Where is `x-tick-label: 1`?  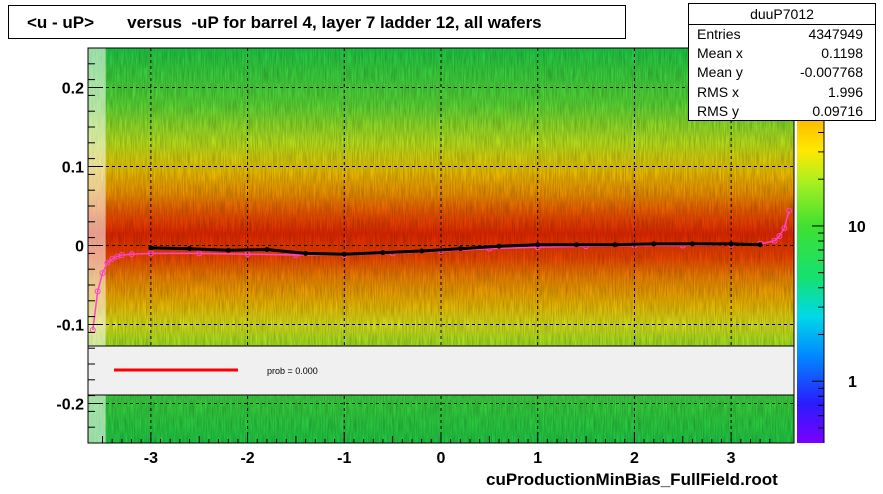
x-tick-label: 1 is located at coordinates (537, 458).